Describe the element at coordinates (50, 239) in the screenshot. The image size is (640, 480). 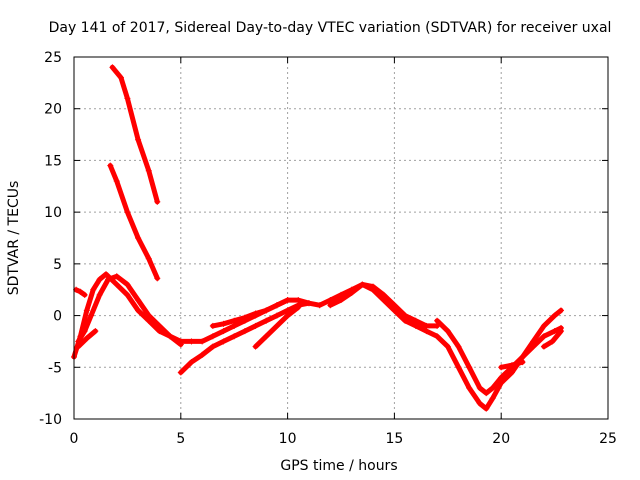
I see `y-tick-labels: -10 -5 0 5 10 15 20 25` at that location.